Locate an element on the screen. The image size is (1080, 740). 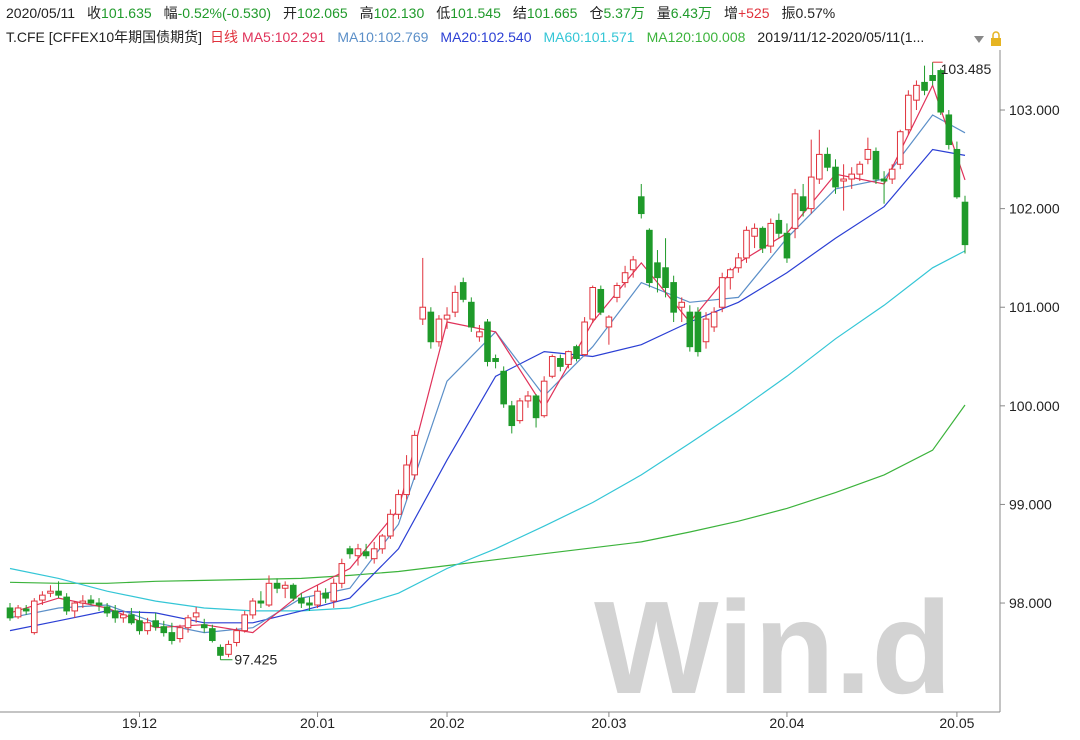
quote-value: 102.065 is located at coordinates (322, 13).